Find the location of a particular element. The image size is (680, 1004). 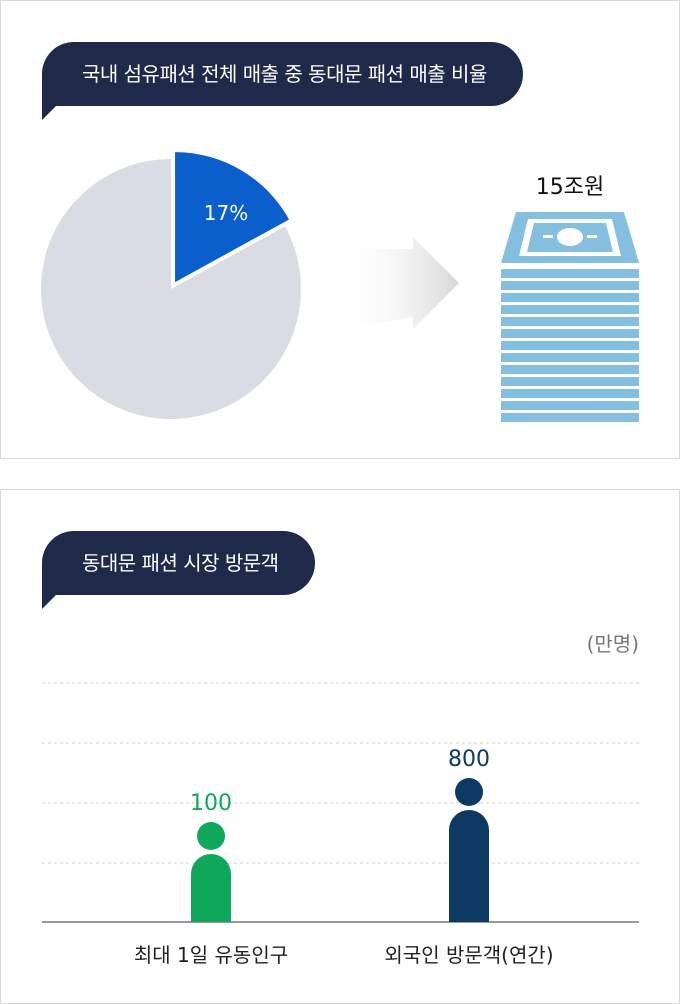

pie-slice-highlight is located at coordinates (232, 217).